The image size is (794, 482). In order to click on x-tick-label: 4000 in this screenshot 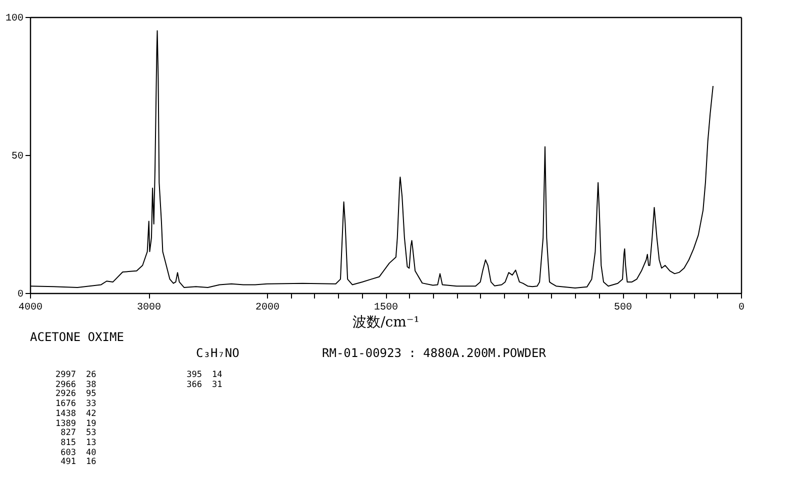, I will do `click(30, 308)`.